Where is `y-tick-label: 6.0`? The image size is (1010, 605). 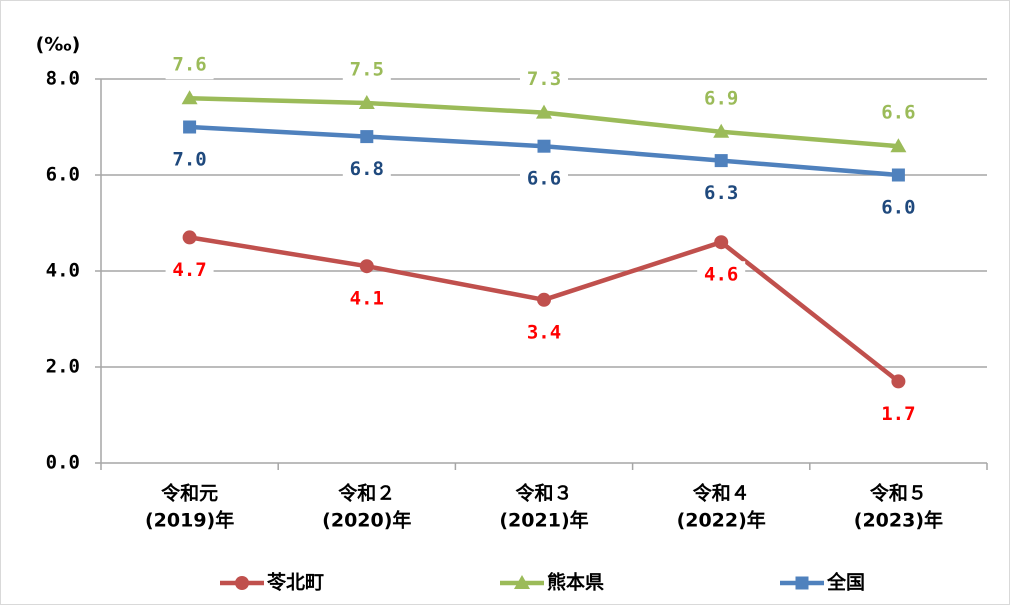 y-tick-label: 6.0 is located at coordinates (63, 175).